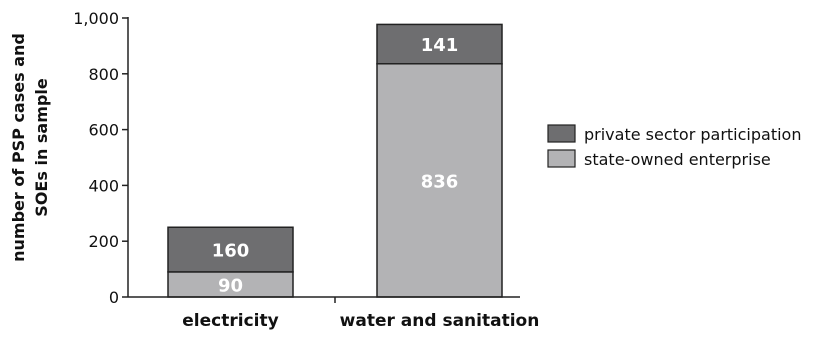 Image resolution: width=830 pixels, height=339 pixels. Describe the element at coordinates (677, 159) in the screenshot. I see `legend-label: state-owned enterprise` at that location.